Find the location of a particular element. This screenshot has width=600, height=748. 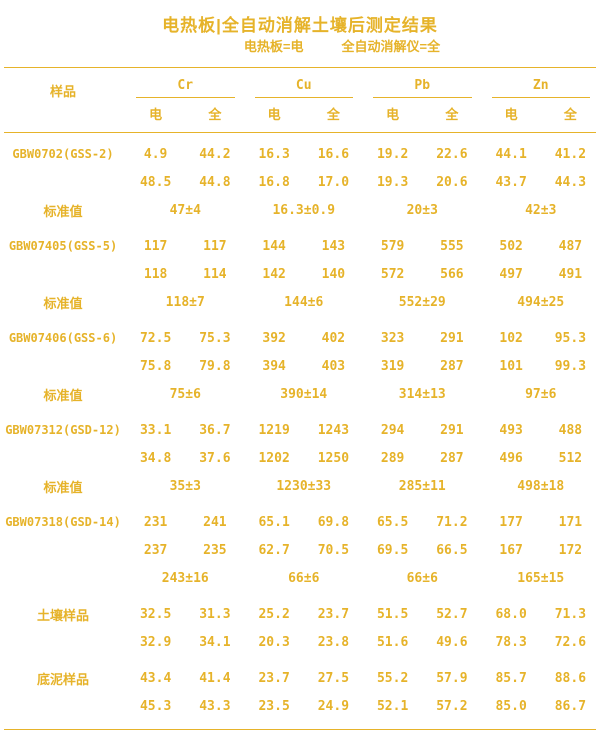

data-cell: 34.1 is located at coordinates (215, 642).